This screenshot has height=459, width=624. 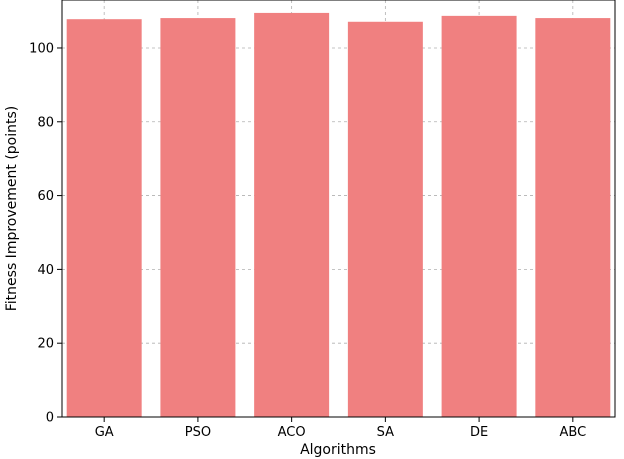 What do you see at coordinates (338, 450) in the screenshot?
I see `x-axis-label: Algorithms` at bounding box center [338, 450].